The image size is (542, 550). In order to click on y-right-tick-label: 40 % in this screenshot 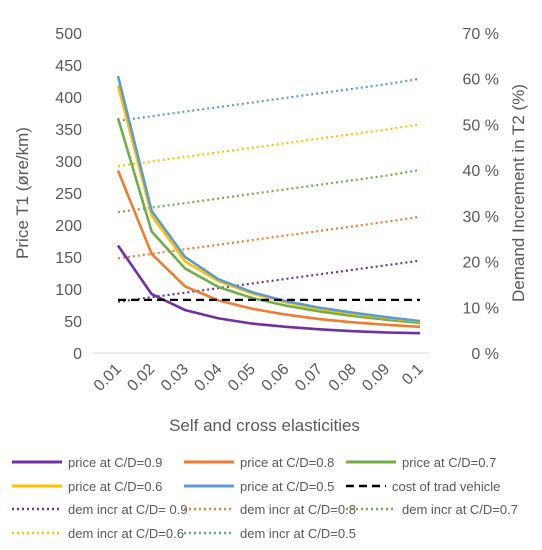, I will do `click(481, 171)`.